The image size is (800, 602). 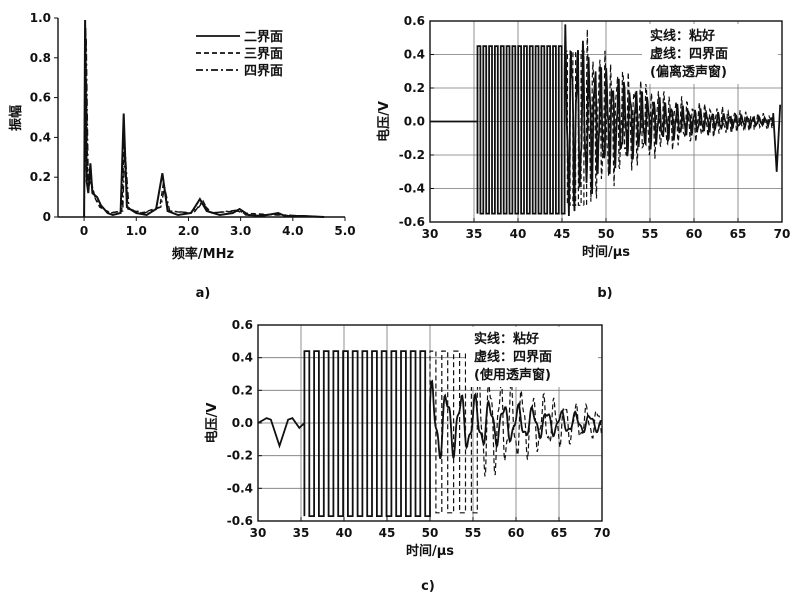 I want to click on legend-label-2: 三界面, so click(x=263, y=54).